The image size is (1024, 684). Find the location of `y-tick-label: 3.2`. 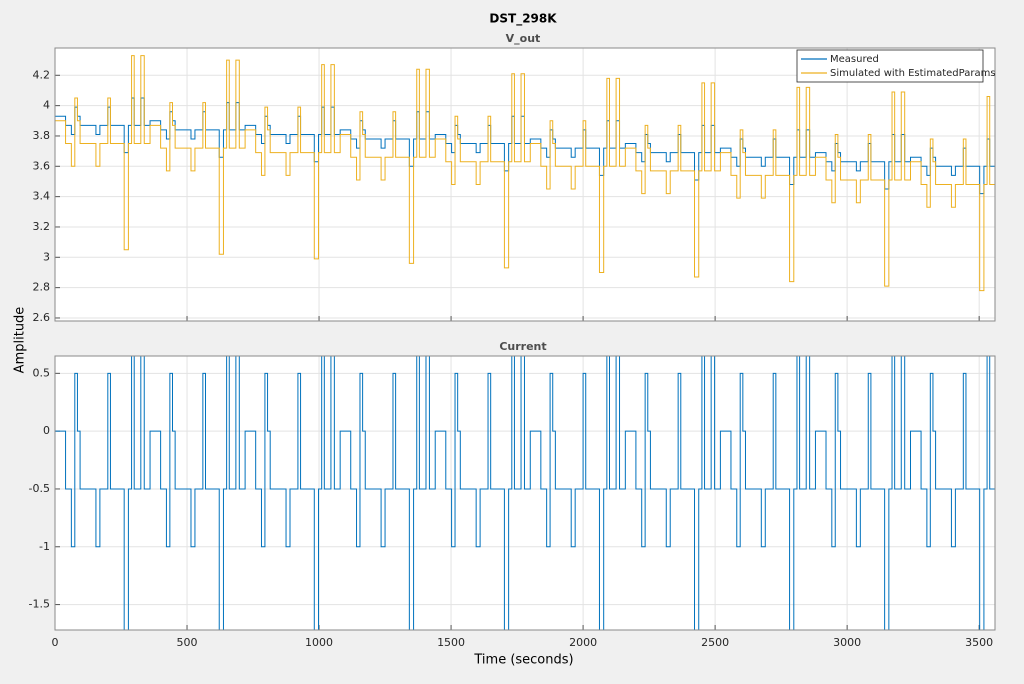

y-tick-label: 3.2 is located at coordinates (42, 226).